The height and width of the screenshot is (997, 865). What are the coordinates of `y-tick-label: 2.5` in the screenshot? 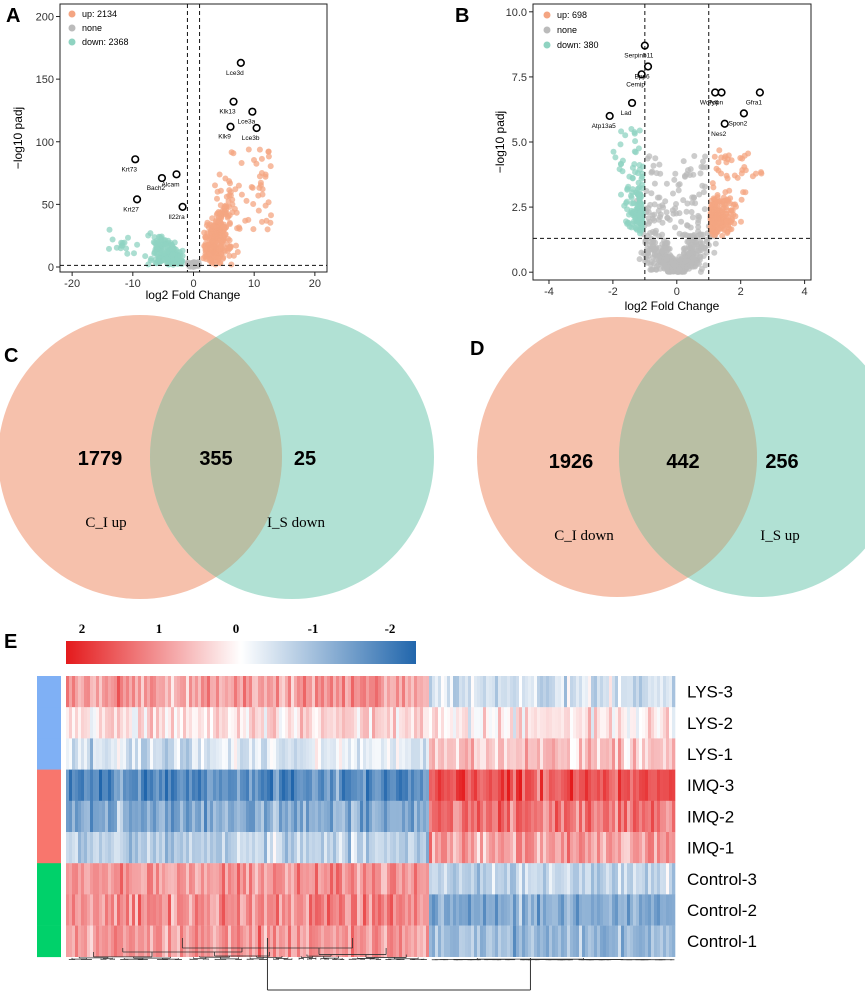 It's located at (519, 208).